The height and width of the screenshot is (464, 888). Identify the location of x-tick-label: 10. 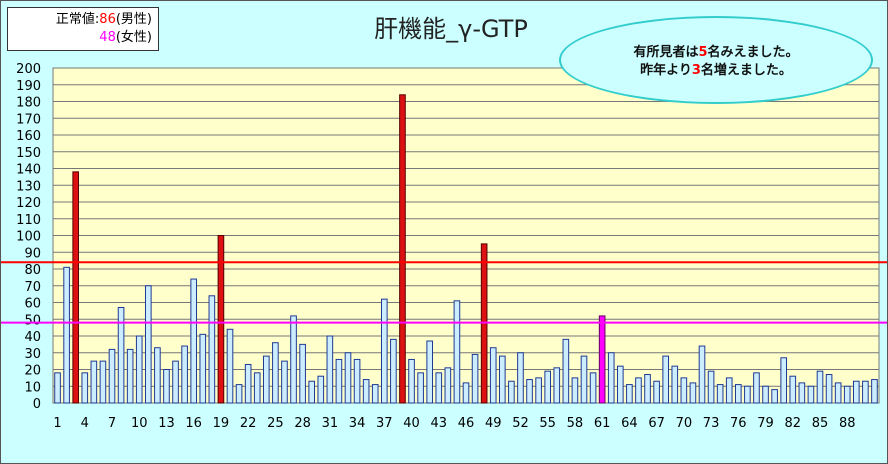
(139, 423).